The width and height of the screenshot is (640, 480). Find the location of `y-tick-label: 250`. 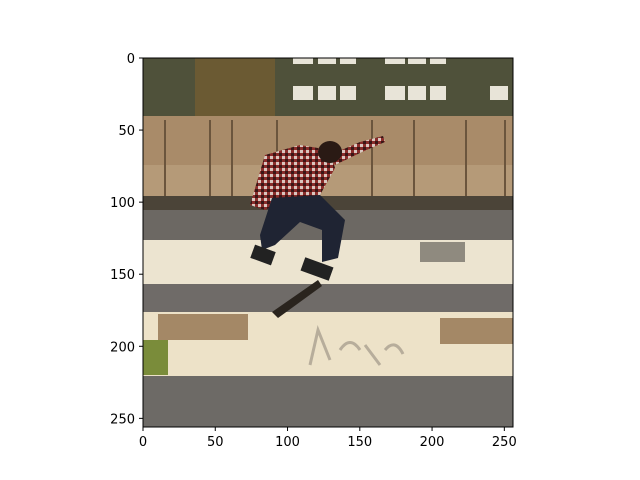

y-tick-label: 250 is located at coordinates (122, 419).